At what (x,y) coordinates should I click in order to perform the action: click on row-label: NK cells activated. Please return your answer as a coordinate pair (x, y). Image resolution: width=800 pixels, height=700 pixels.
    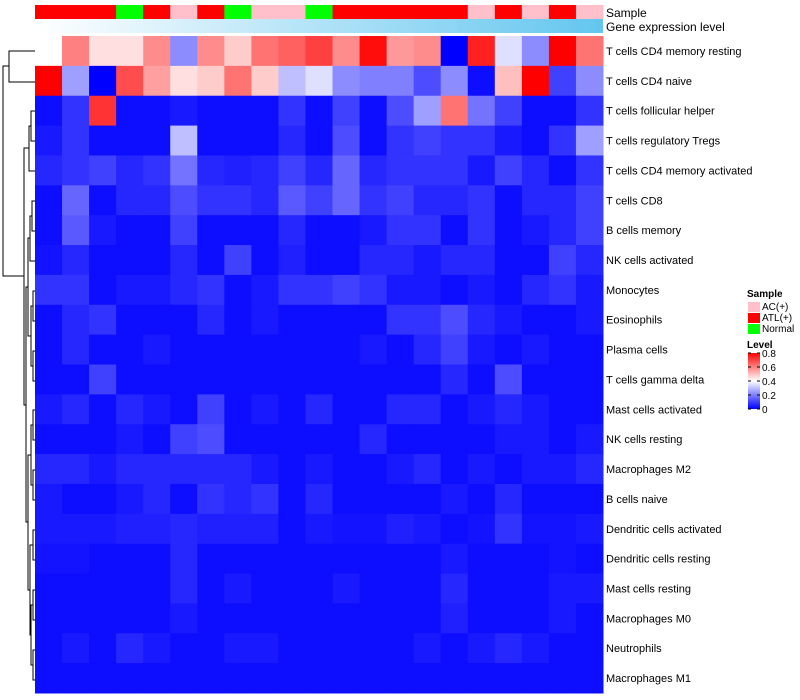
    Looking at the image, I should click on (649, 261).